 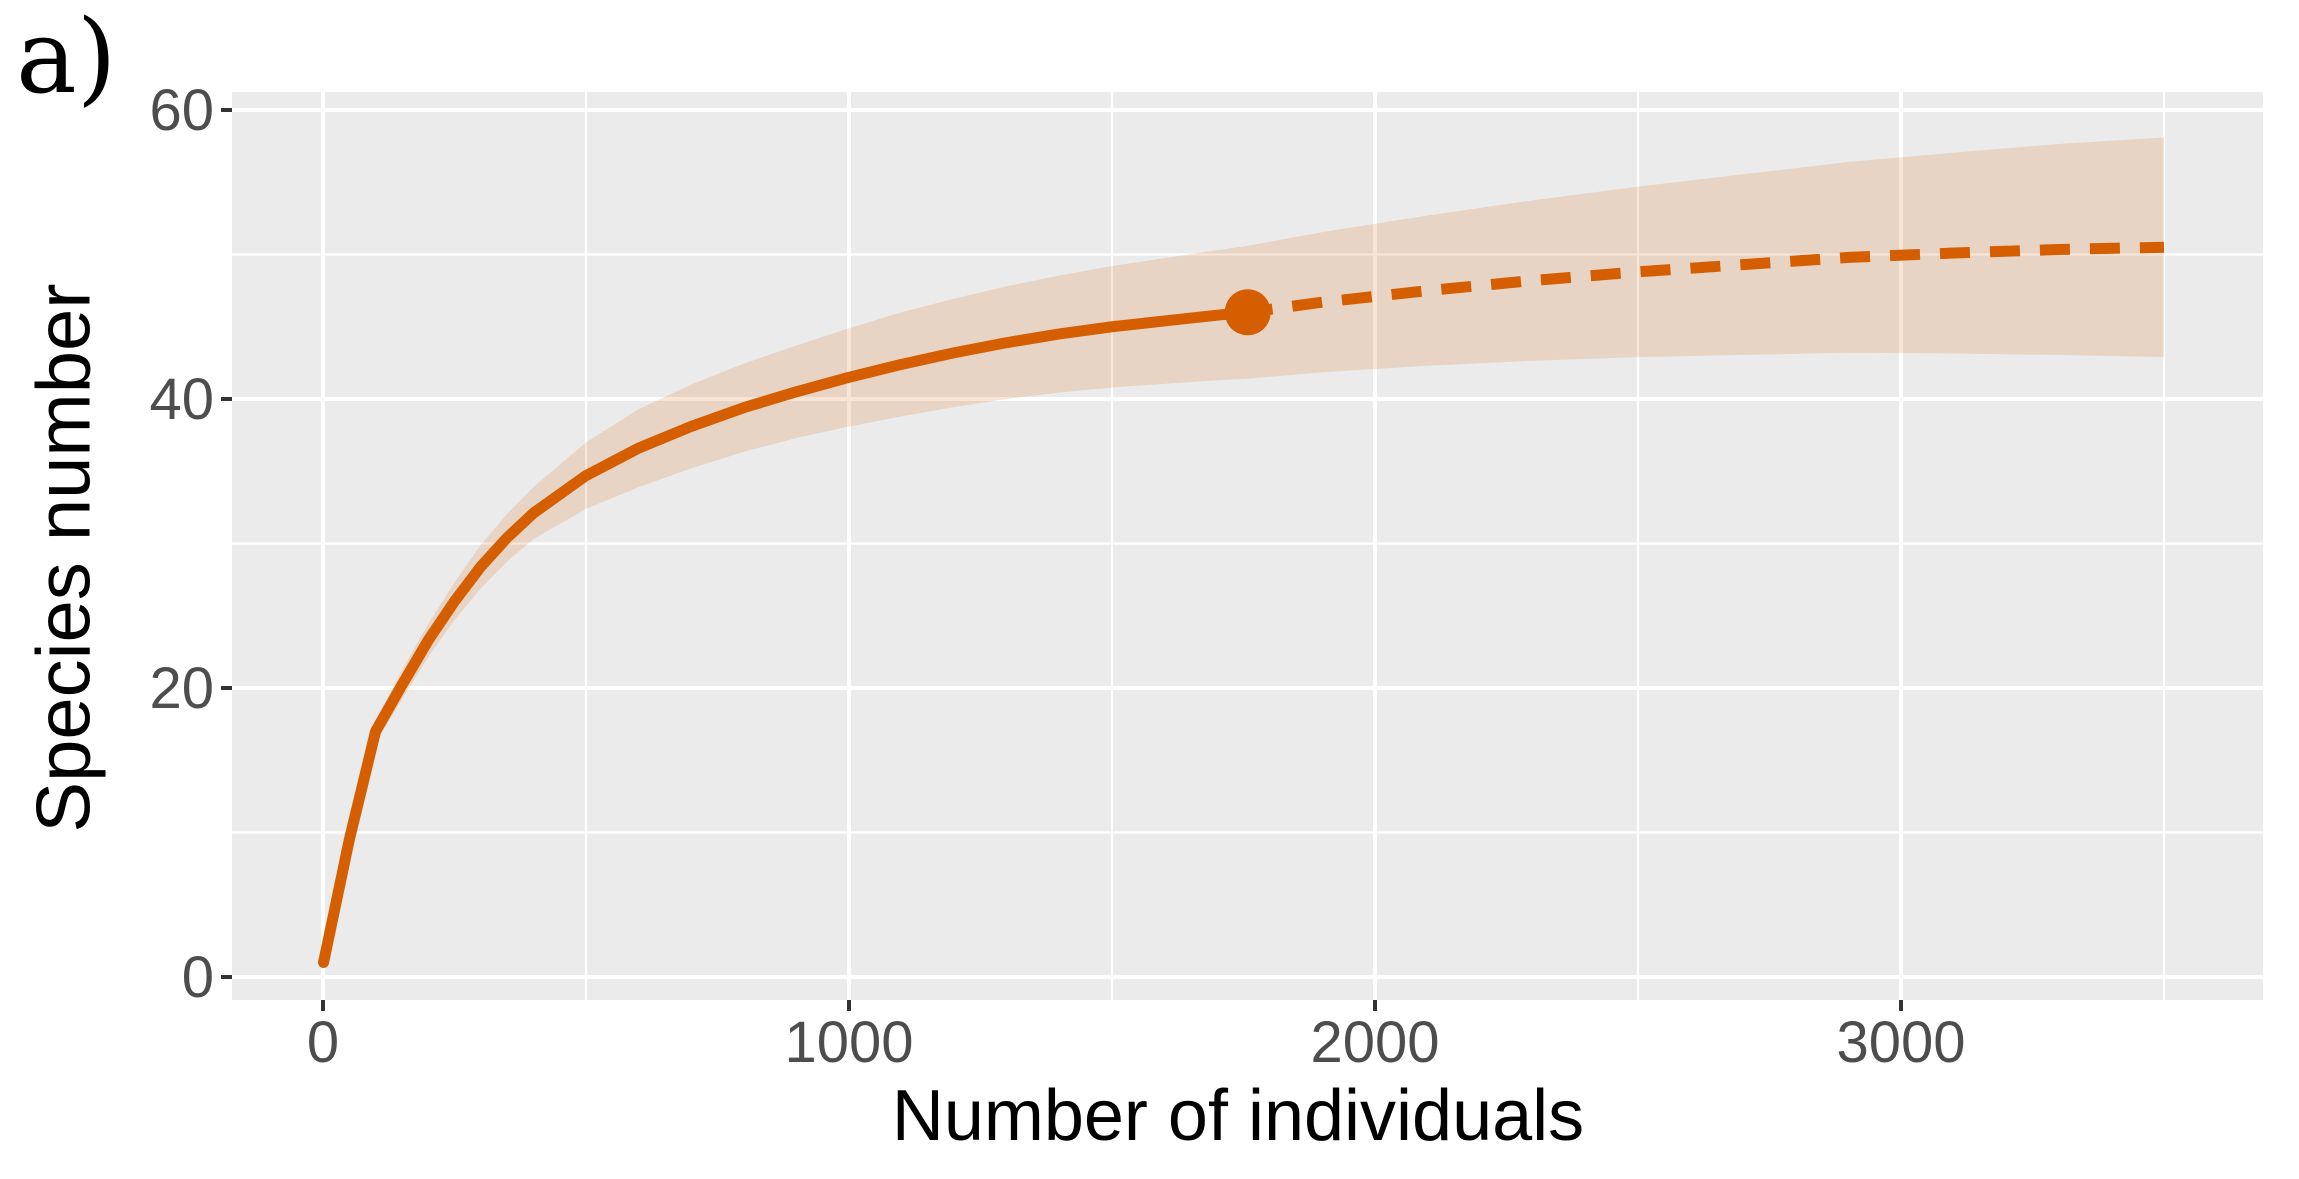 I want to click on panel-label: a), so click(x=66, y=58).